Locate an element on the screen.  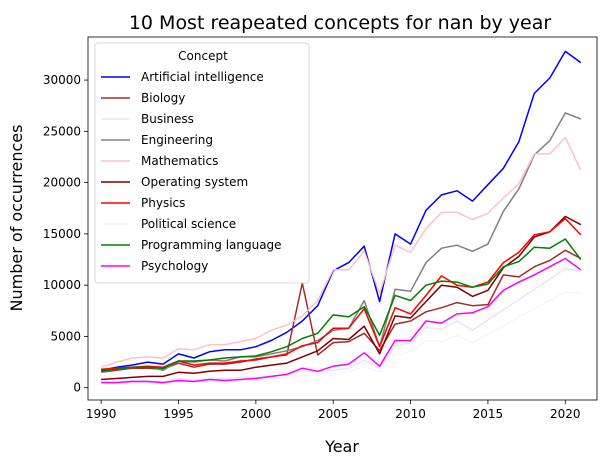
x-tick-label: 2015 is located at coordinates (488, 414).